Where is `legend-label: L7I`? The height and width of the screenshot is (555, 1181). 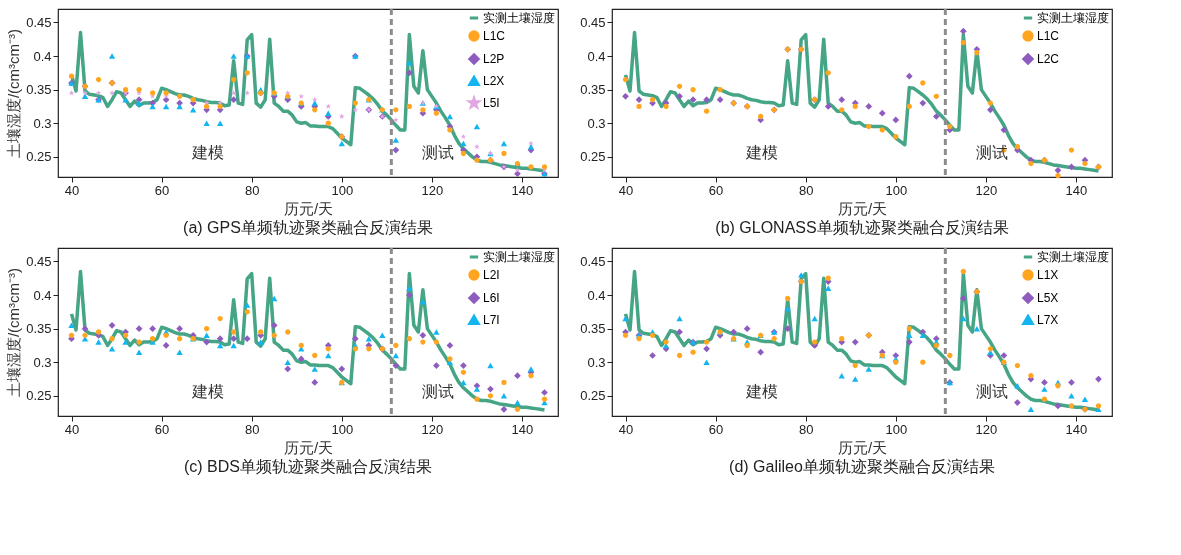
legend-label: L7I is located at coordinates (491, 320).